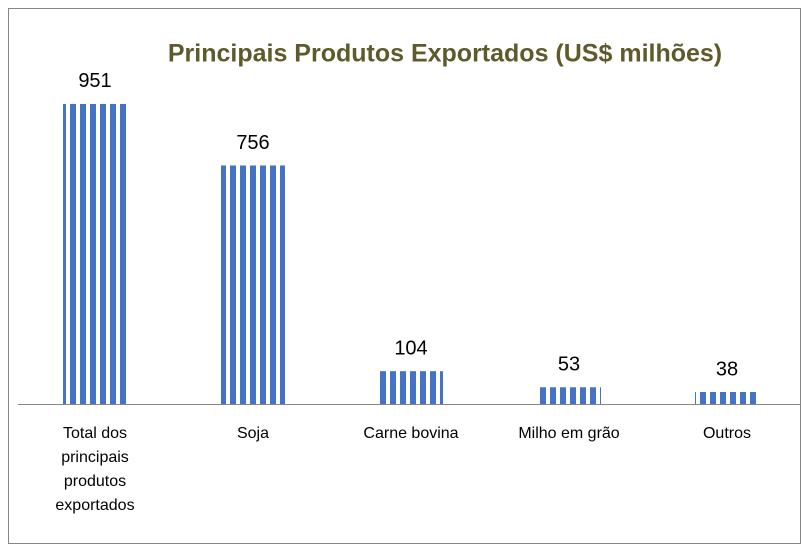 The image size is (802, 545). I want to click on x-tick-label: Milho em grão, so click(569, 433).